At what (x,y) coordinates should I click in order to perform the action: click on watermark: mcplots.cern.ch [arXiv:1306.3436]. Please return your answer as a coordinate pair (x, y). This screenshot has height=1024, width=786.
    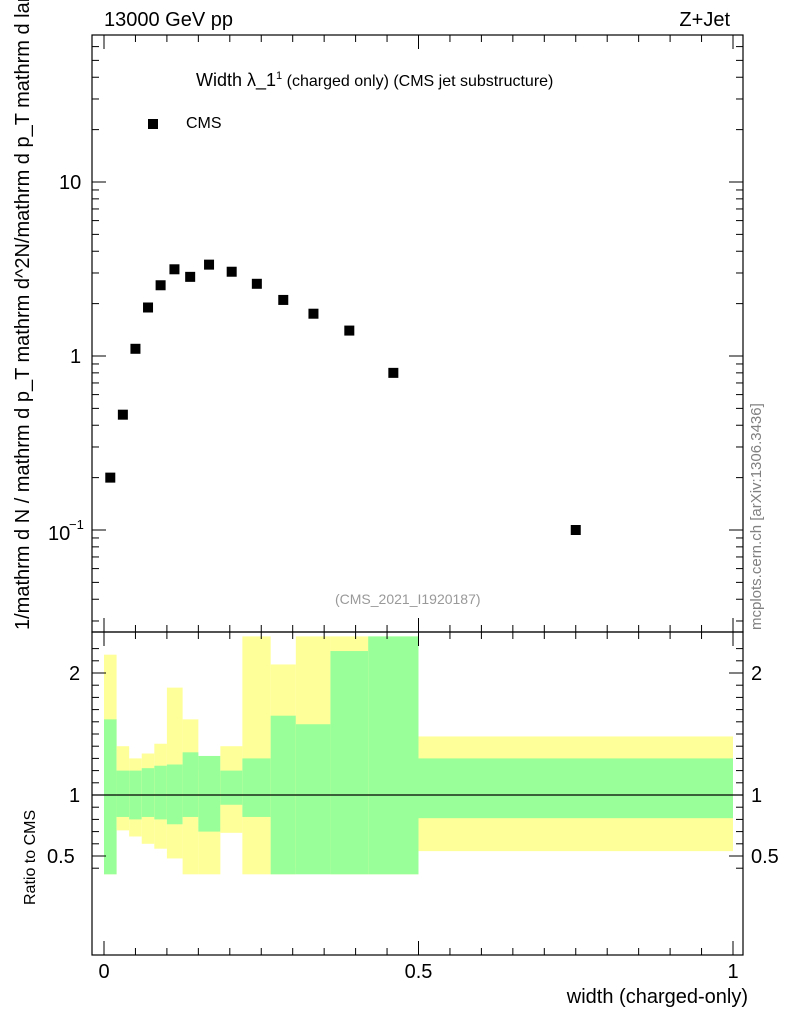
    Looking at the image, I should click on (756, 516).